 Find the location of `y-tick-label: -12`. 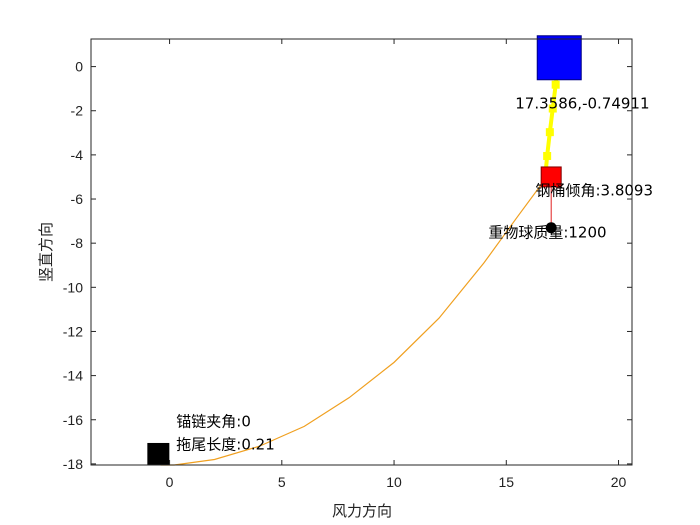

y-tick-label: -12 is located at coordinates (73, 331).